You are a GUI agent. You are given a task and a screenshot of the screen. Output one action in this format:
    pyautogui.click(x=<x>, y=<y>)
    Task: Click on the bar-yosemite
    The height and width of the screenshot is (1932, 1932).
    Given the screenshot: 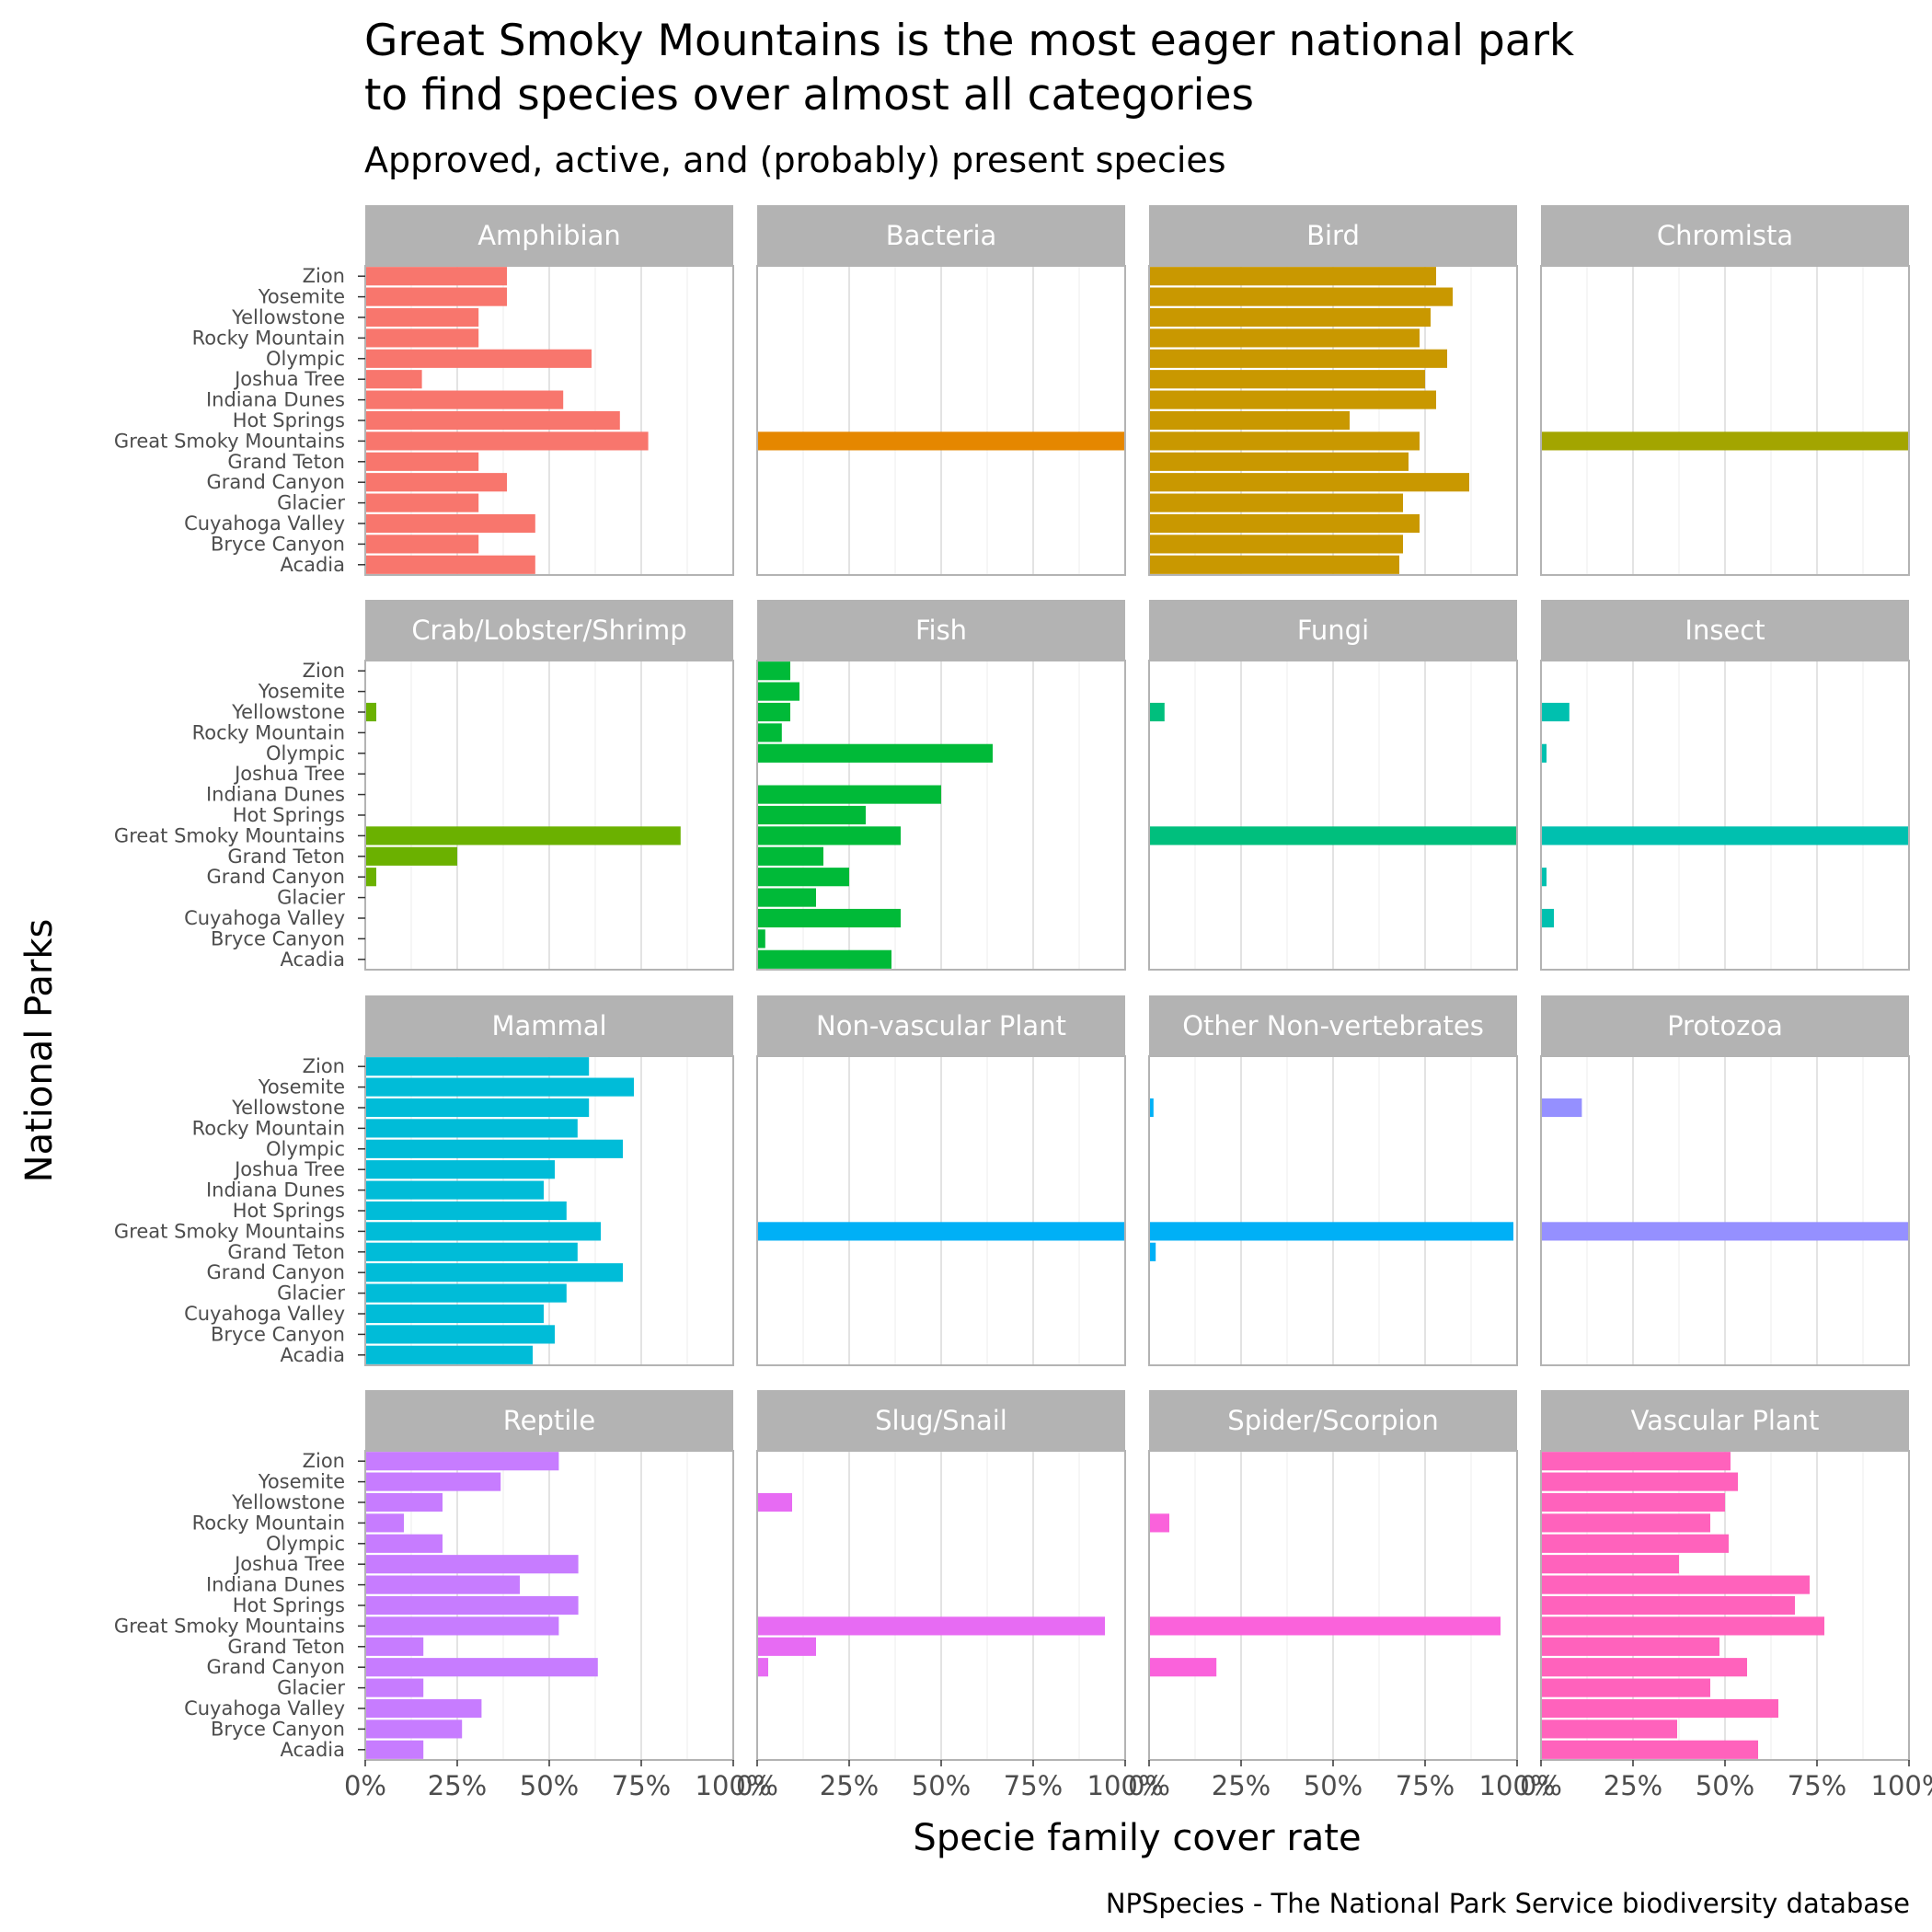 What is the action you would take?
    pyautogui.click(x=778, y=691)
    